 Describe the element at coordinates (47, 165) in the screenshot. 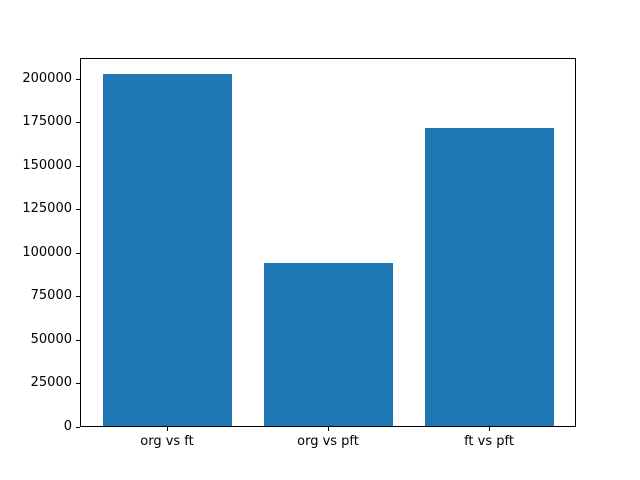

I see `y-tick-label: 150000` at that location.